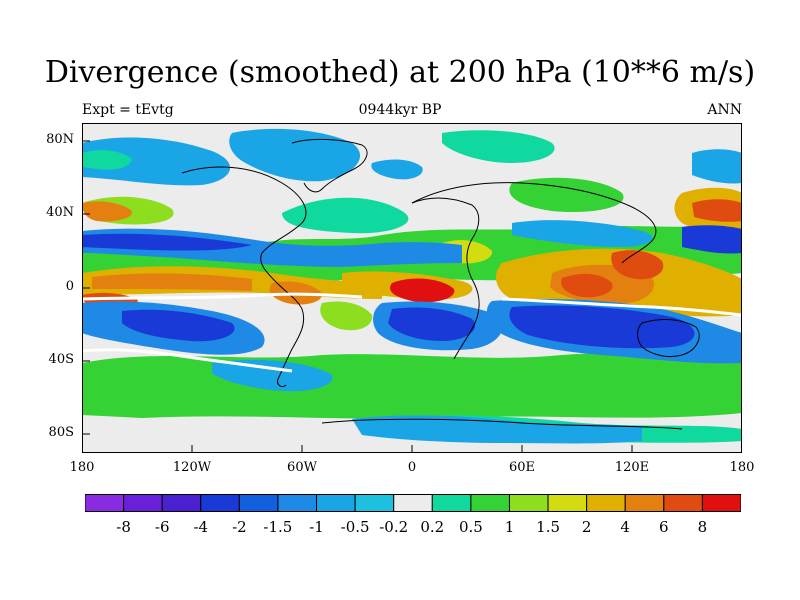 The width and height of the screenshot is (800, 600). I want to click on southern-green-band, so click(412, 386).